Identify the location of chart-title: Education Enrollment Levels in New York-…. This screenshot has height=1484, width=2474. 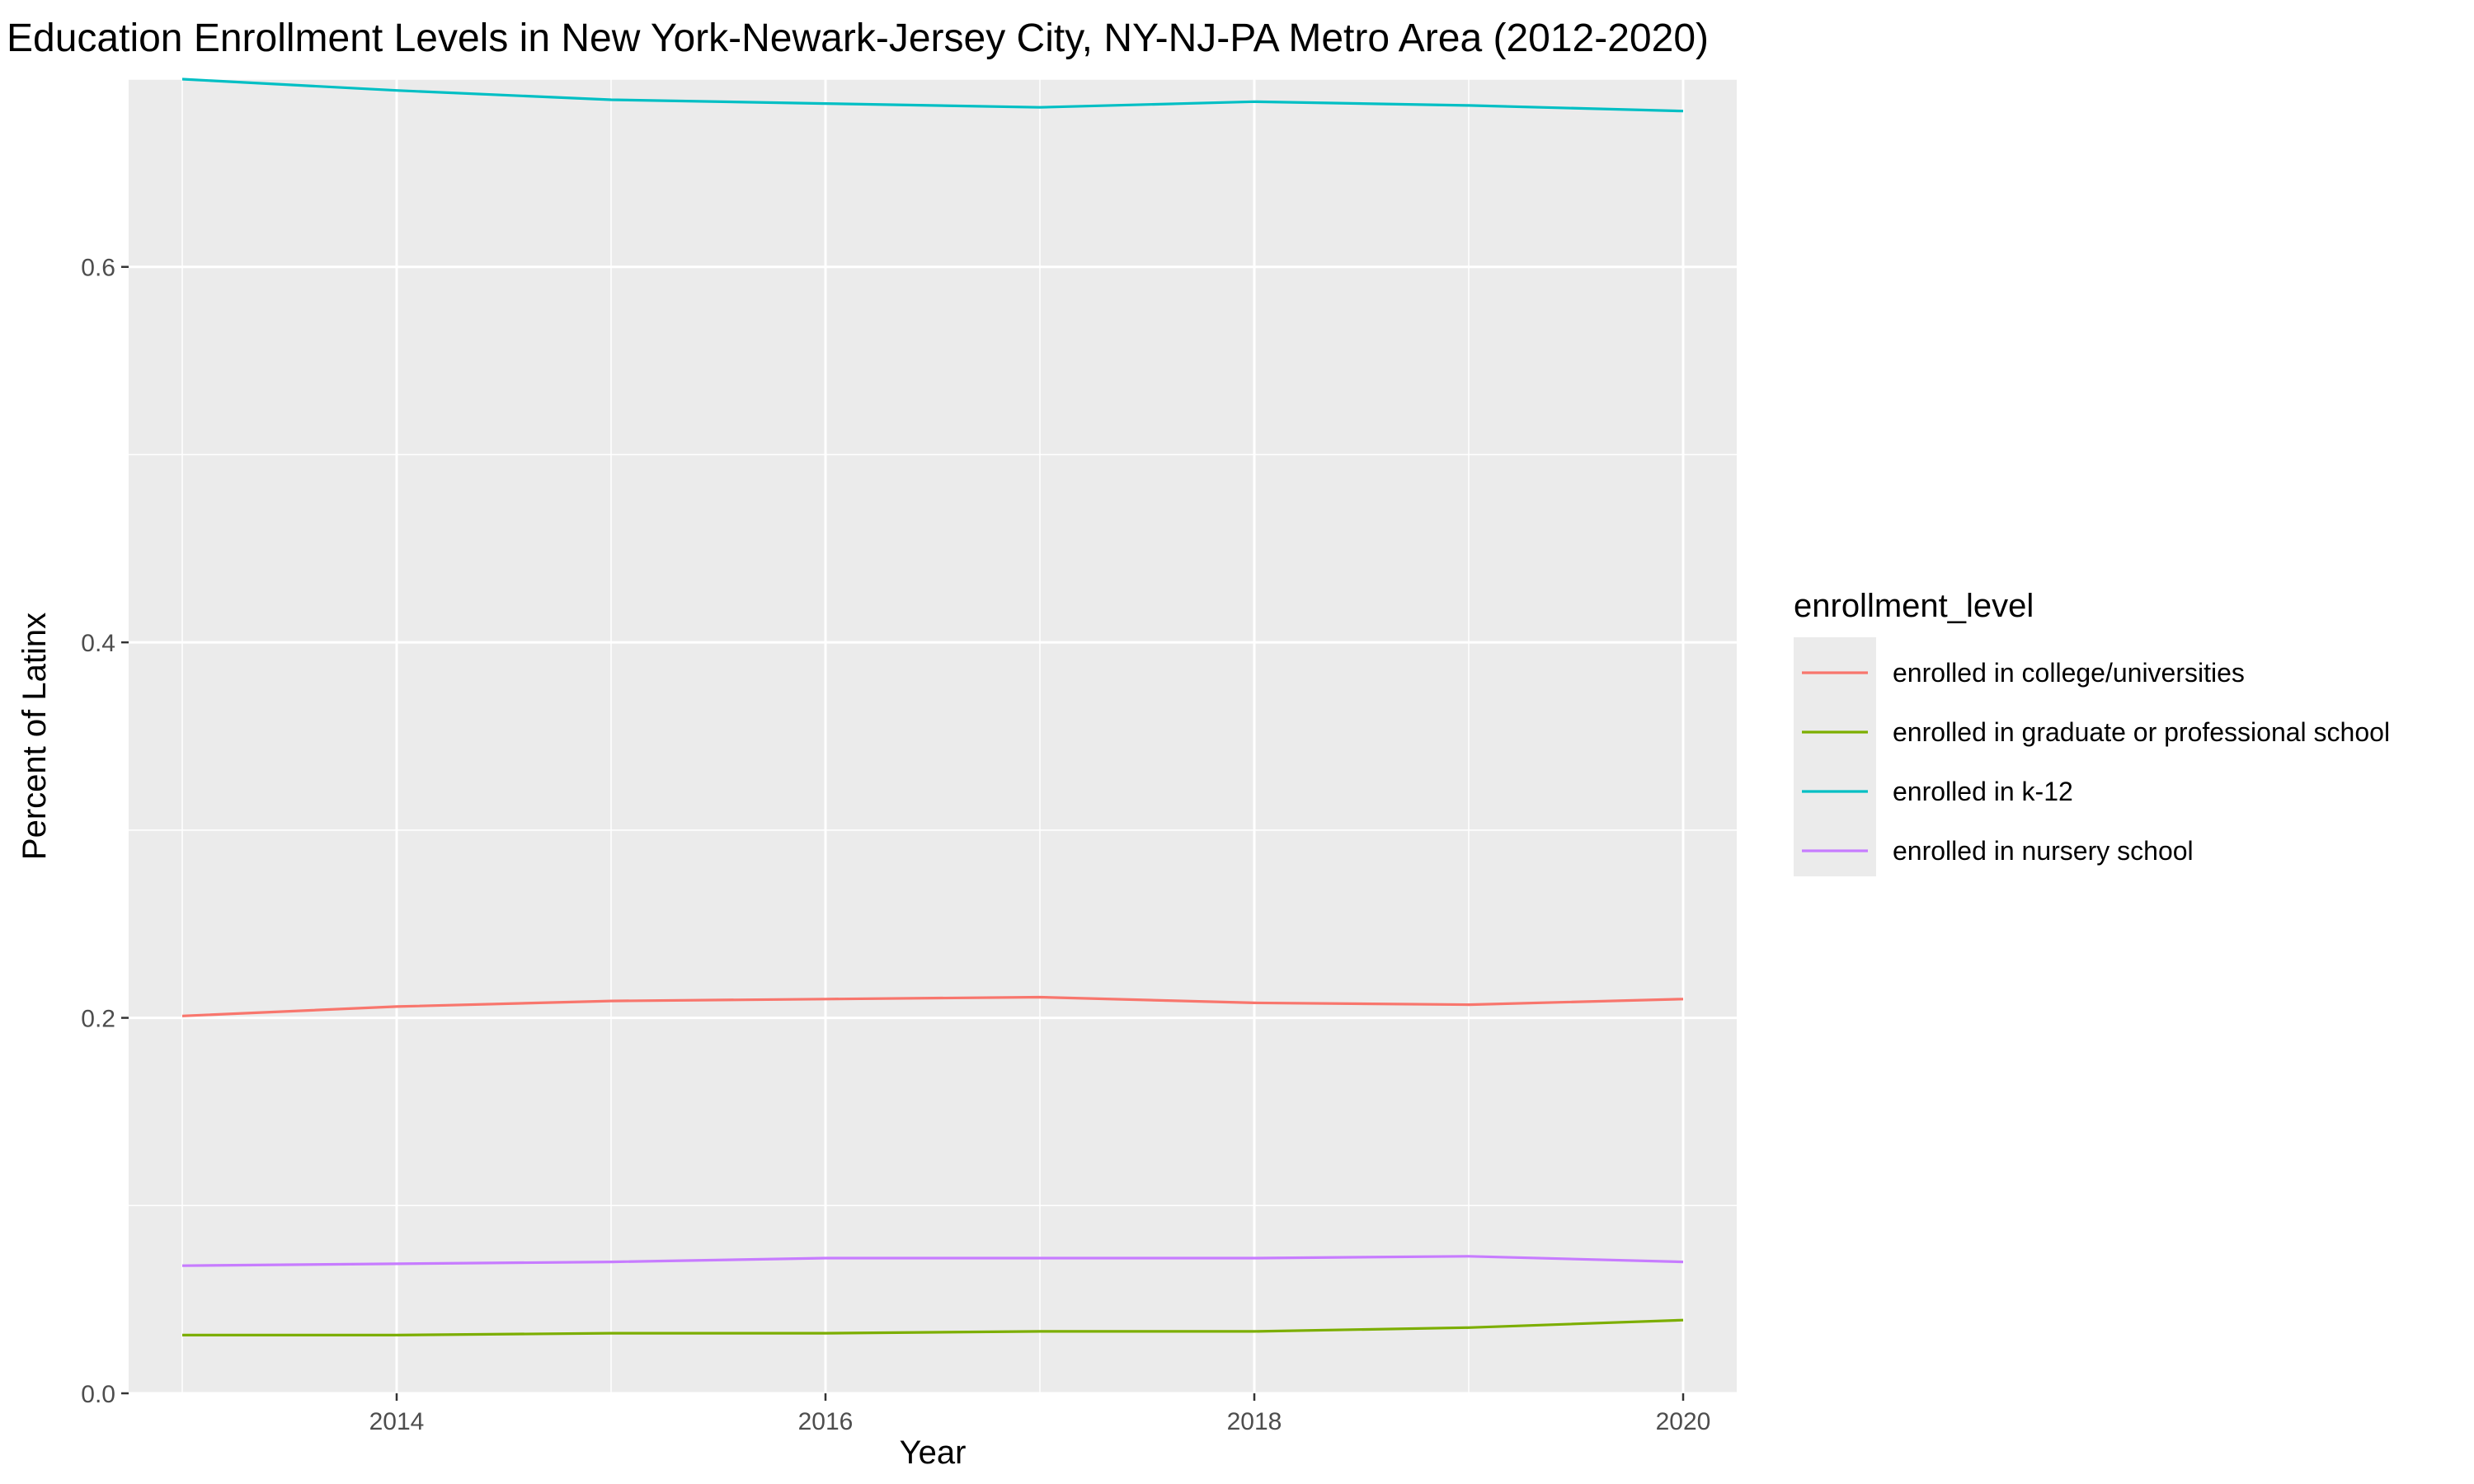
(858, 38).